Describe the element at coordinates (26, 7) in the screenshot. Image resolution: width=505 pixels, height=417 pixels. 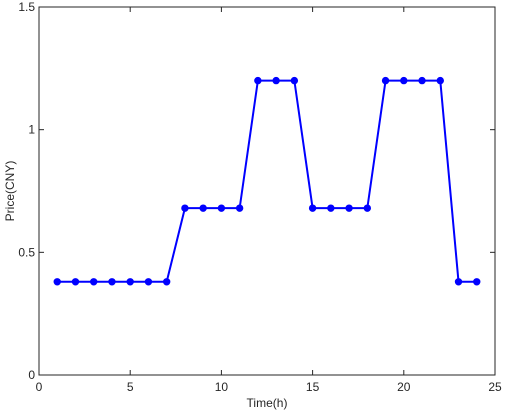
I see `y-tick-label: 1.5` at that location.